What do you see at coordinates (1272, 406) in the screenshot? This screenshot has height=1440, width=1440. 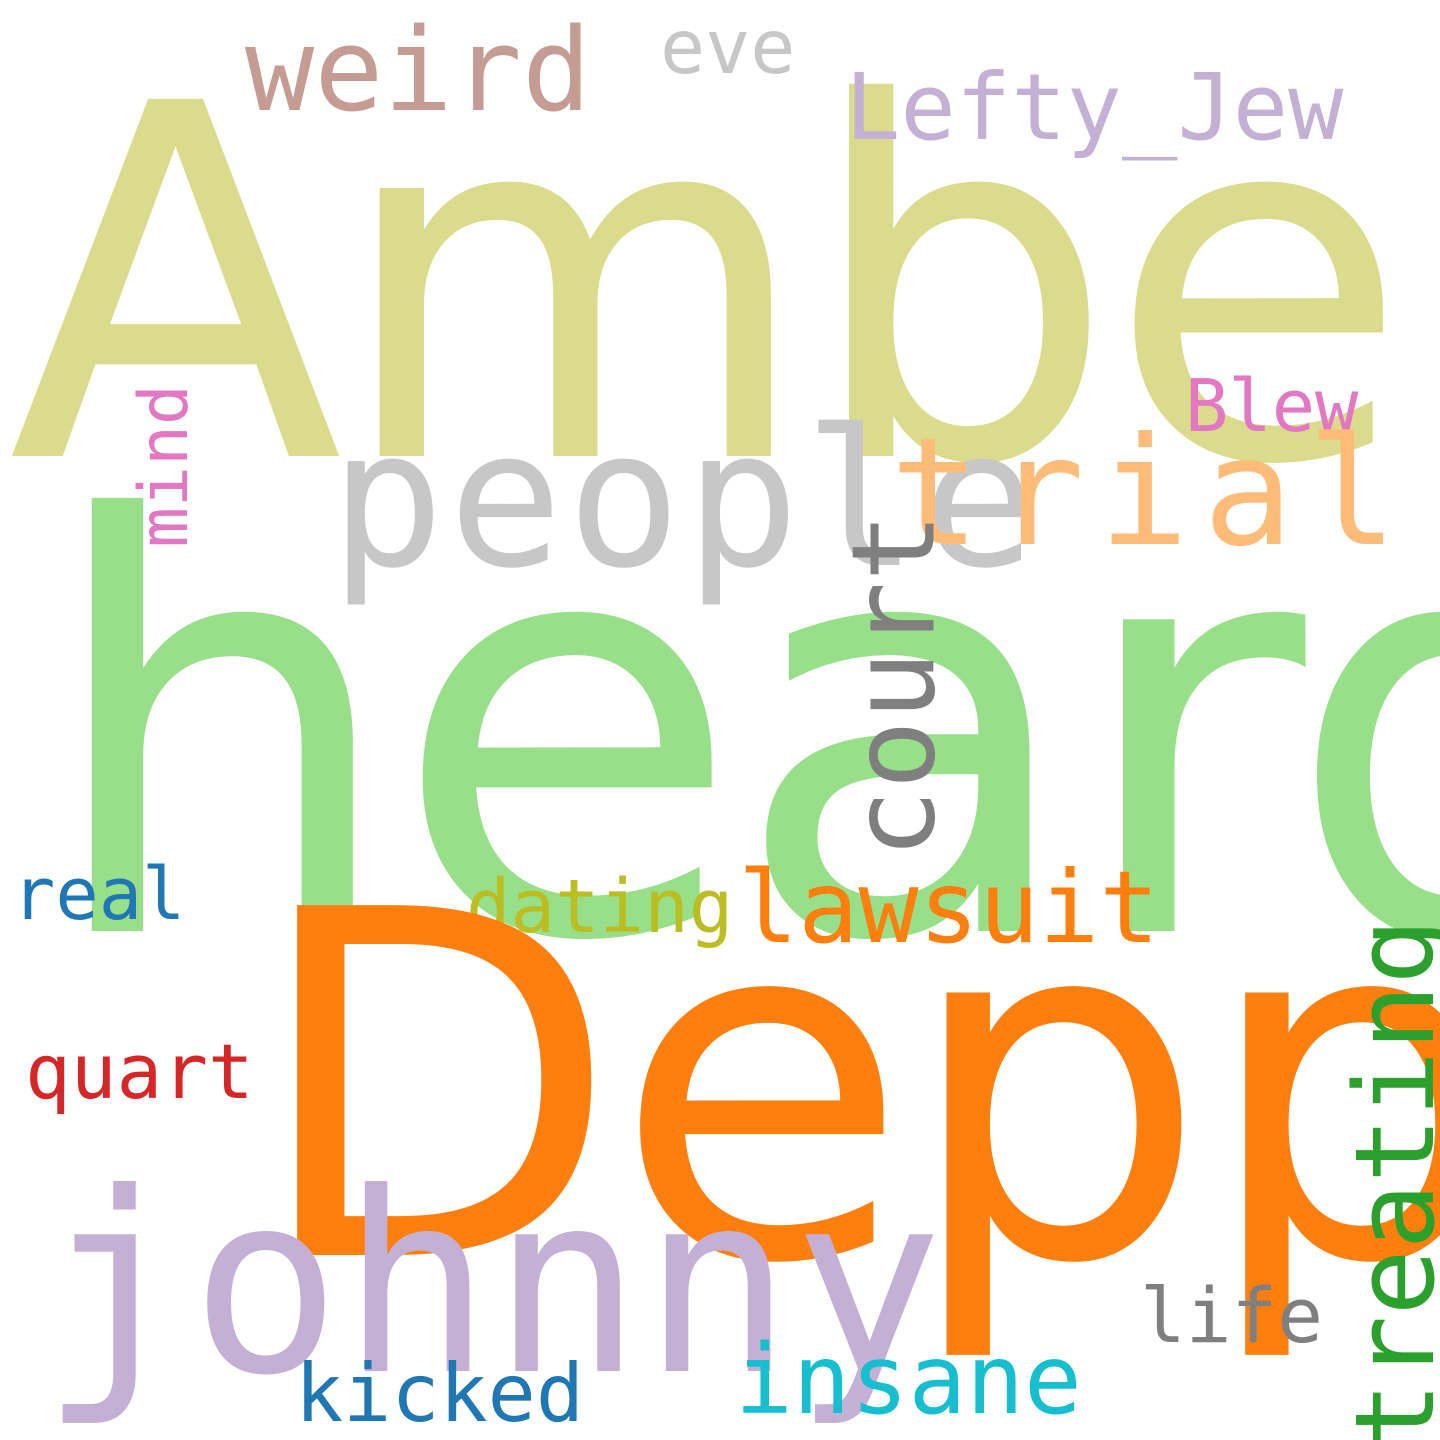 I see `word-blew: Blew` at bounding box center [1272, 406].